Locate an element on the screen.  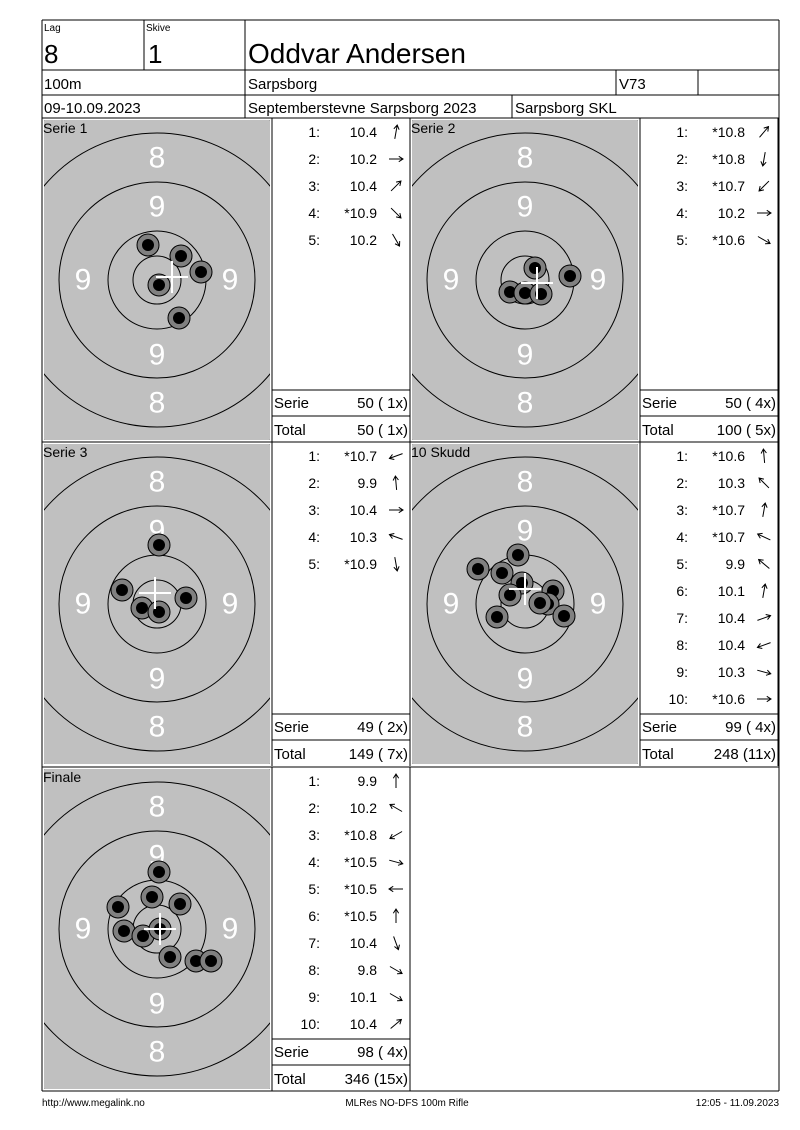
shot-number: 1: is located at coordinates (314, 781).